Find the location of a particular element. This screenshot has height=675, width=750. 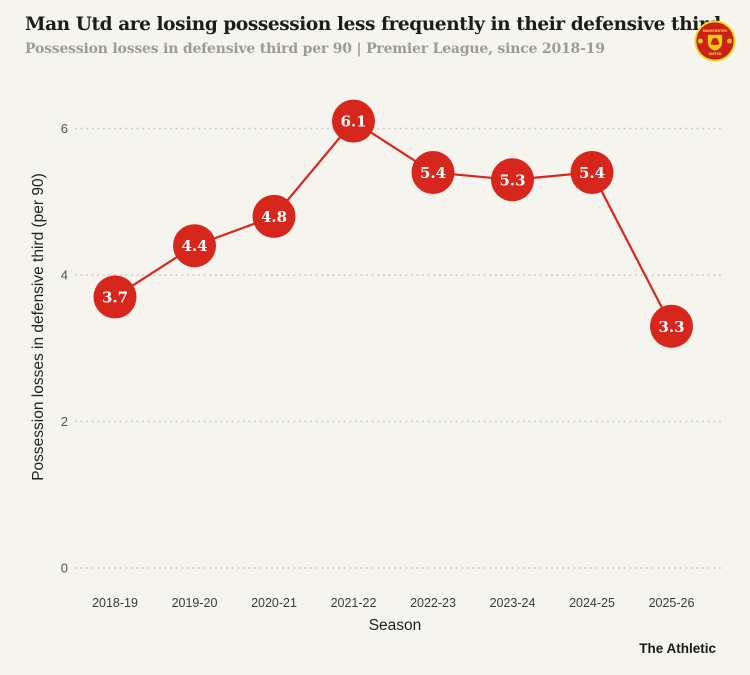

data-point-label-2020-21: 4.8 is located at coordinates (274, 217).